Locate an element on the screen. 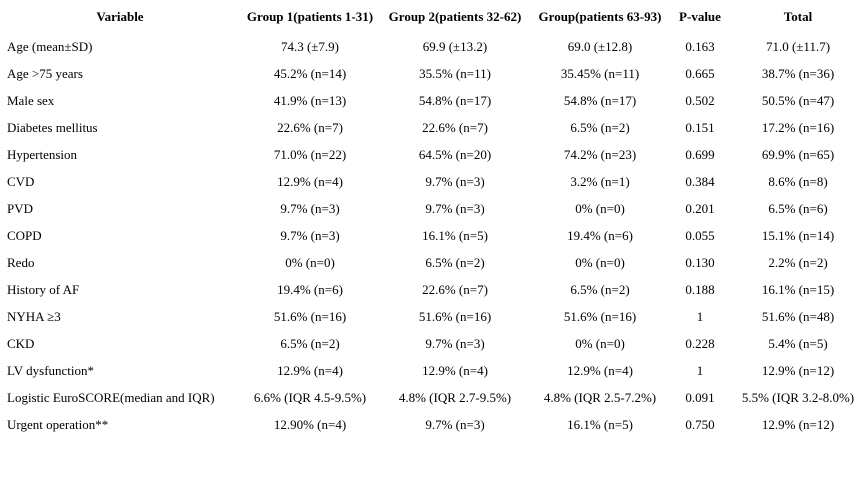 The height and width of the screenshot is (478, 866). cell-group-1: 19.4% (n=6) is located at coordinates (310, 289).